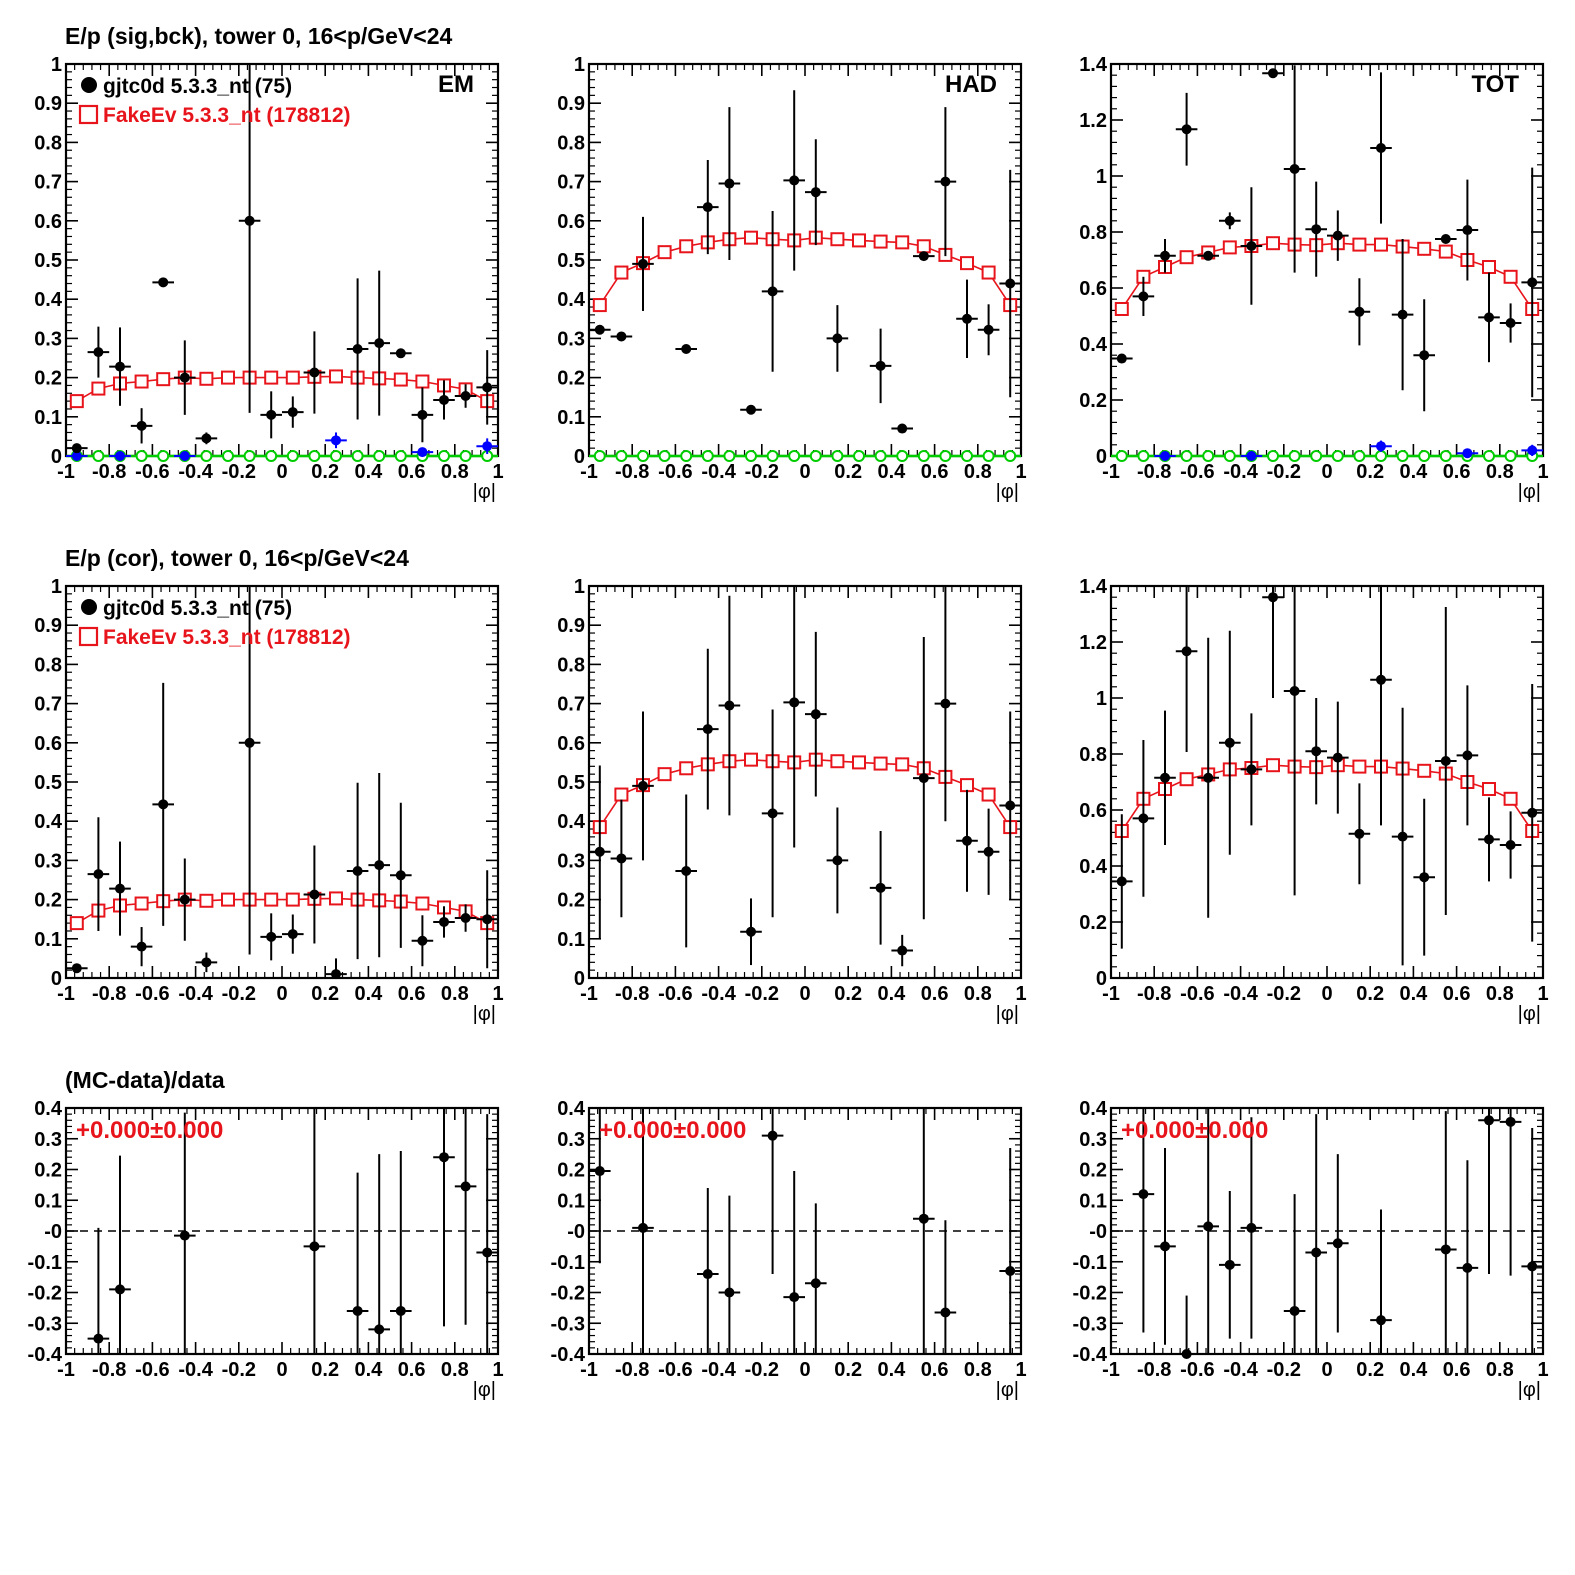 The width and height of the screenshot is (1575, 1575). I want to click on y-tick-label: 0.4, so click(1093, 1109).